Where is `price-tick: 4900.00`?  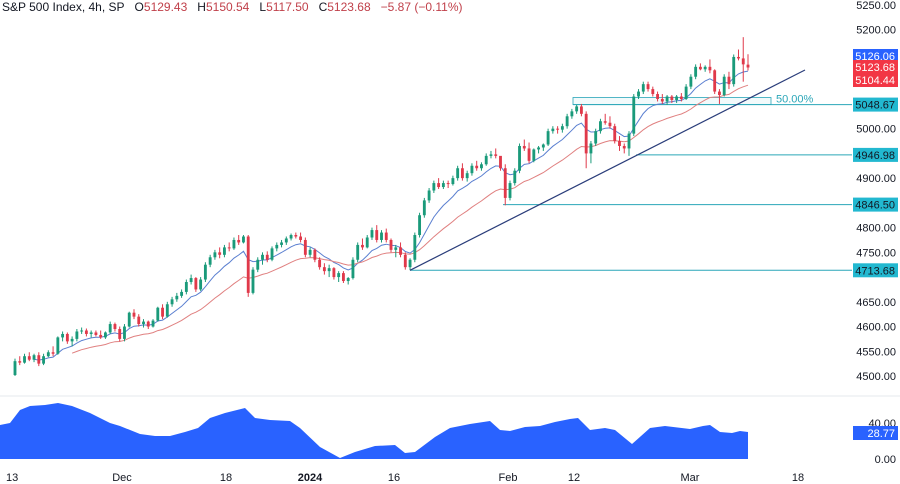 price-tick: 4900.00 is located at coordinates (876, 179).